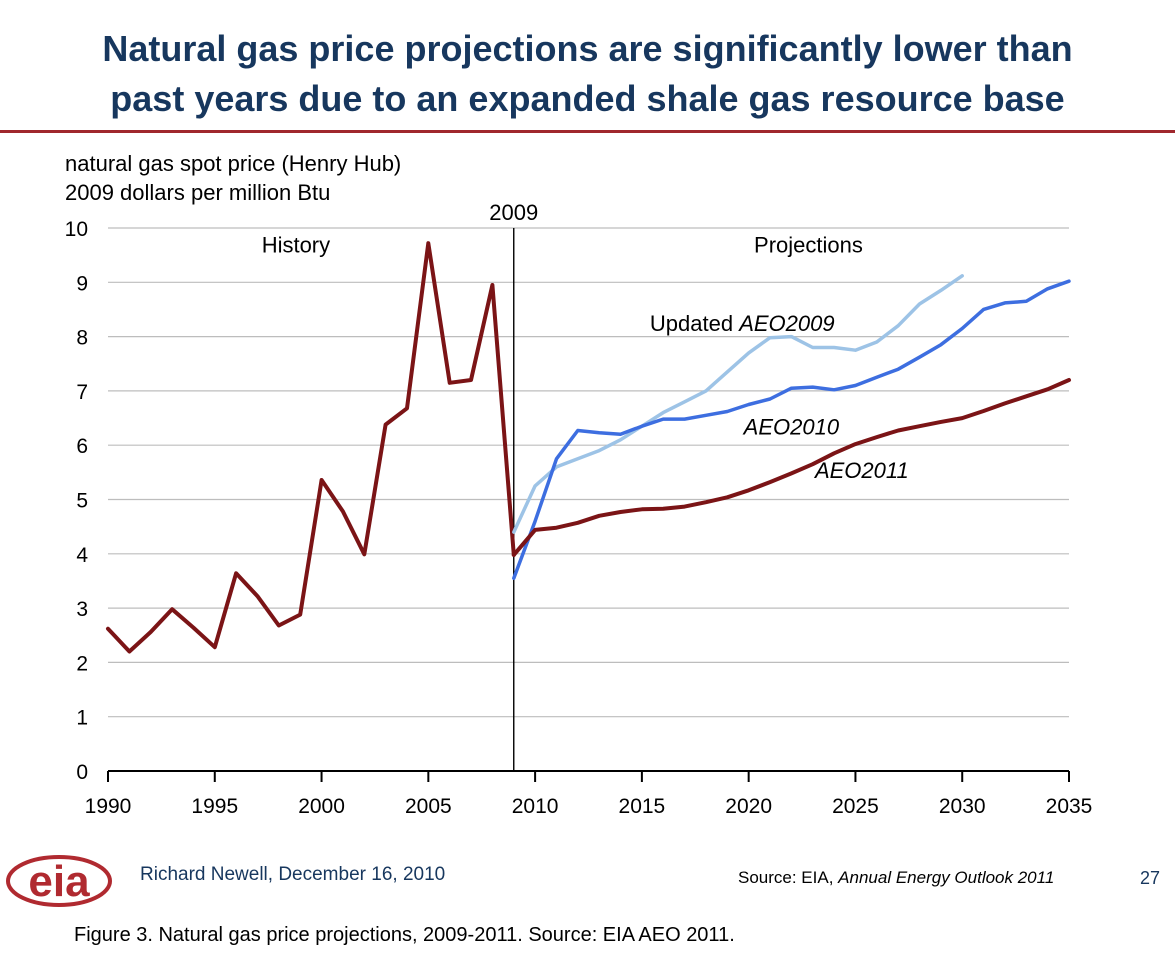  I want to click on source-prefix: Source: EIA,, so click(788, 877).